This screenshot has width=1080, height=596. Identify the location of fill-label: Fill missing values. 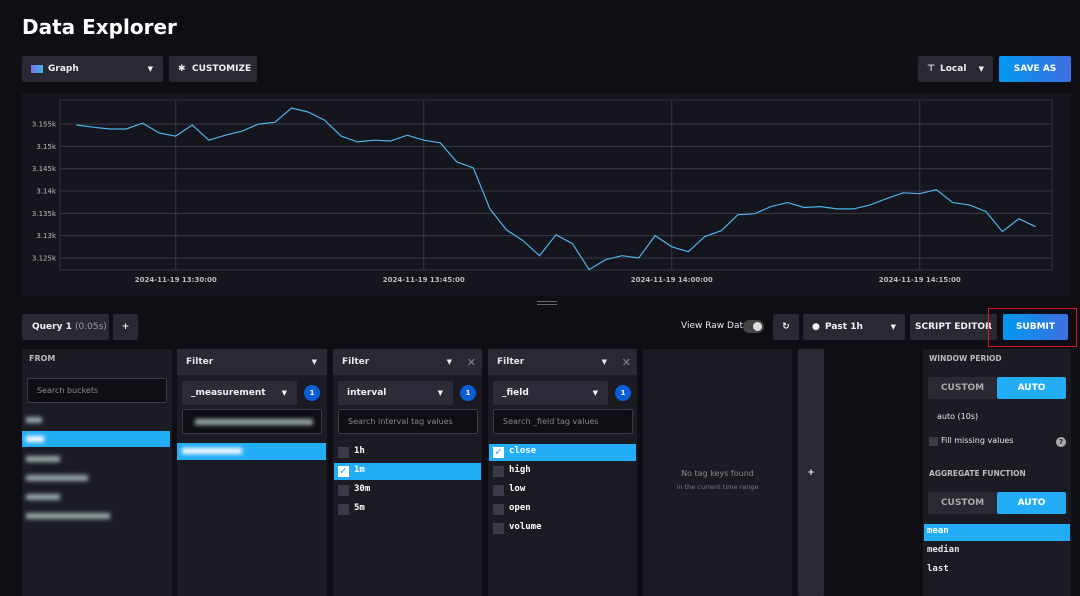
(977, 440).